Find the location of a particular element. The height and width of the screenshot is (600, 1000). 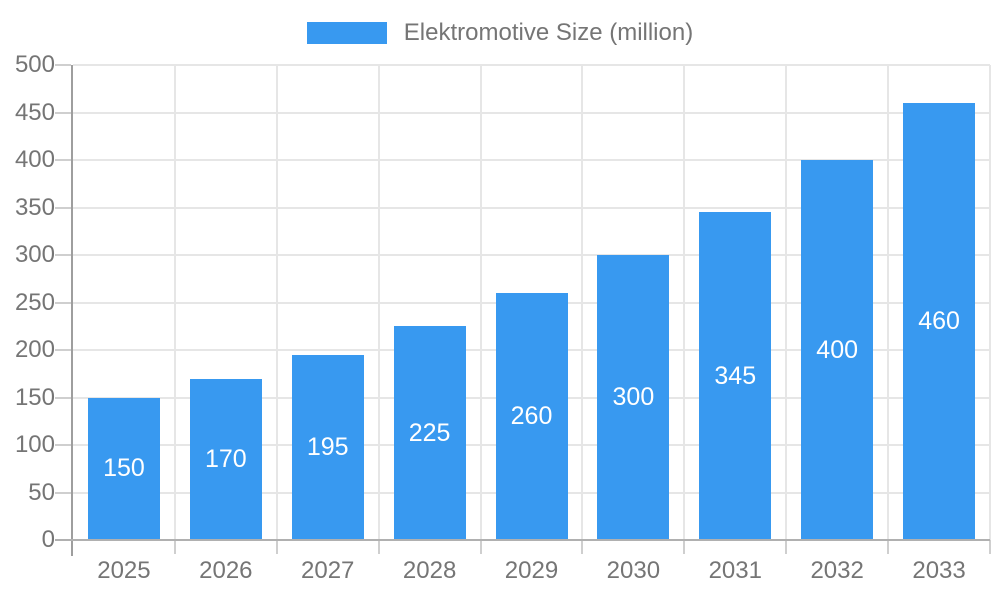

bar-value-label: 400 is located at coordinates (837, 349).